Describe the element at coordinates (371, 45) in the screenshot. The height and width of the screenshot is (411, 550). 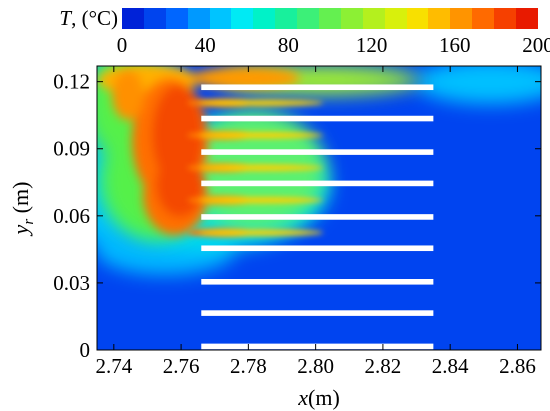
I see `colorbar-tick-label: 120` at that location.